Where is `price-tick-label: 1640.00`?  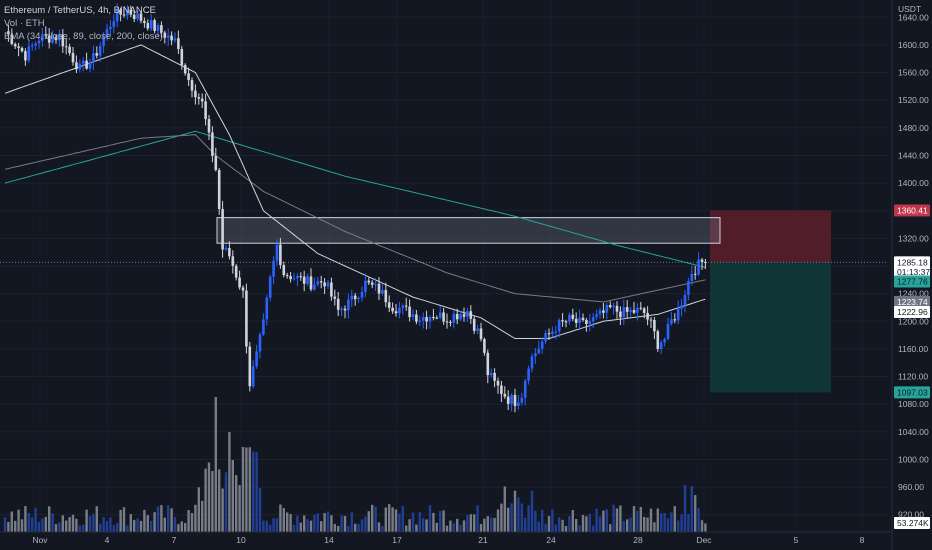
price-tick-label: 1640.00 is located at coordinates (913, 17).